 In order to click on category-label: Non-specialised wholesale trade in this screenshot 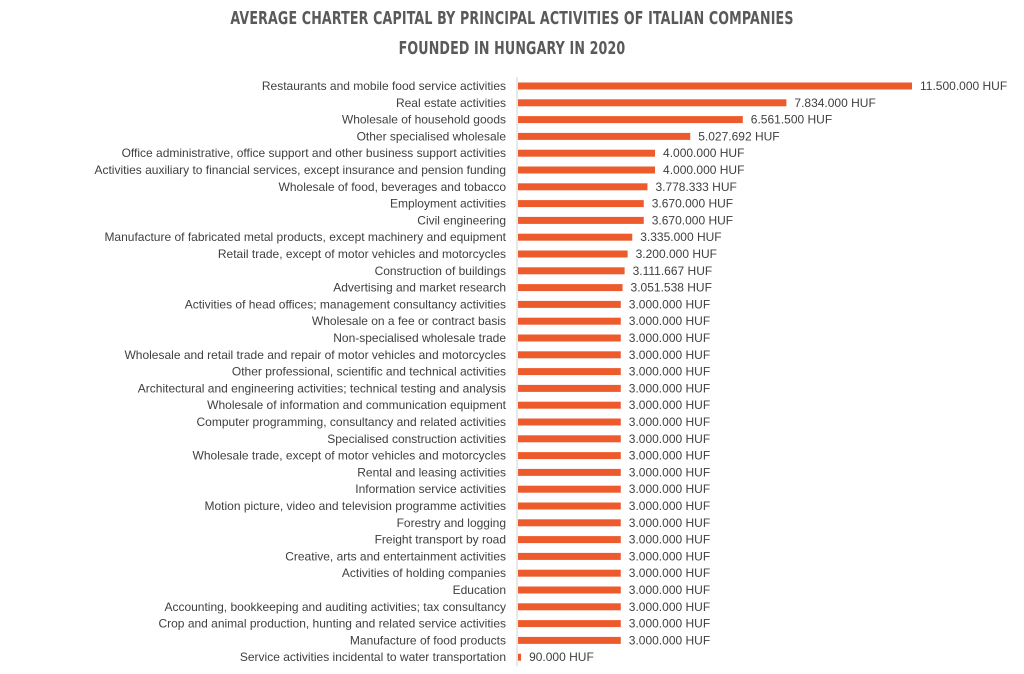, I will do `click(419, 338)`.